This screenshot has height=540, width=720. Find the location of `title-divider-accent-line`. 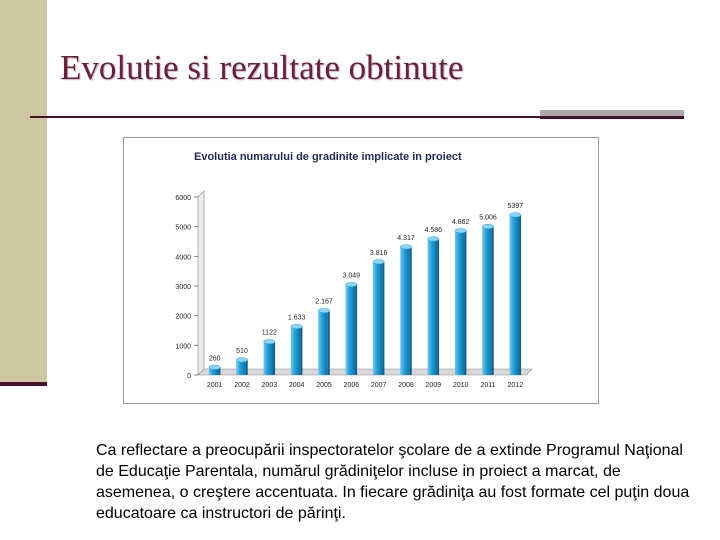

title-divider-accent-line is located at coordinates (612, 117).